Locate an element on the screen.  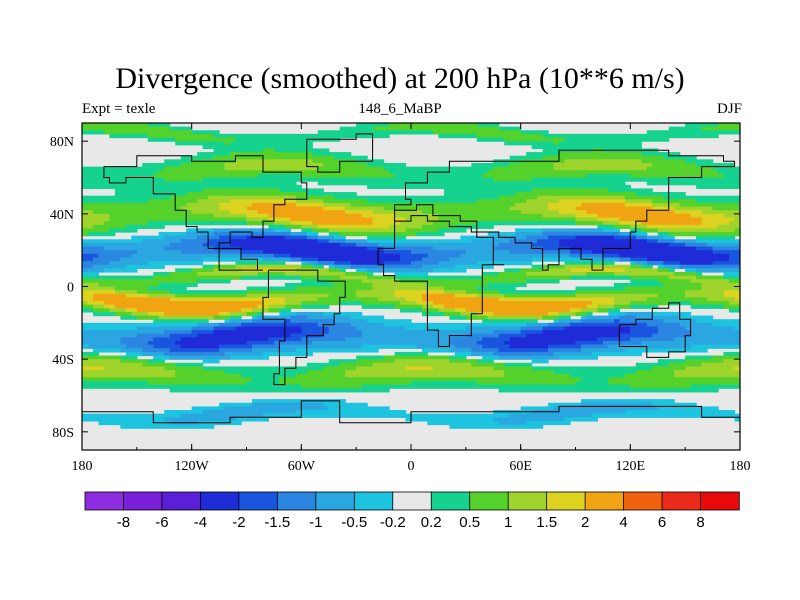
experiment-label: Expt = texle is located at coordinates (119, 109).